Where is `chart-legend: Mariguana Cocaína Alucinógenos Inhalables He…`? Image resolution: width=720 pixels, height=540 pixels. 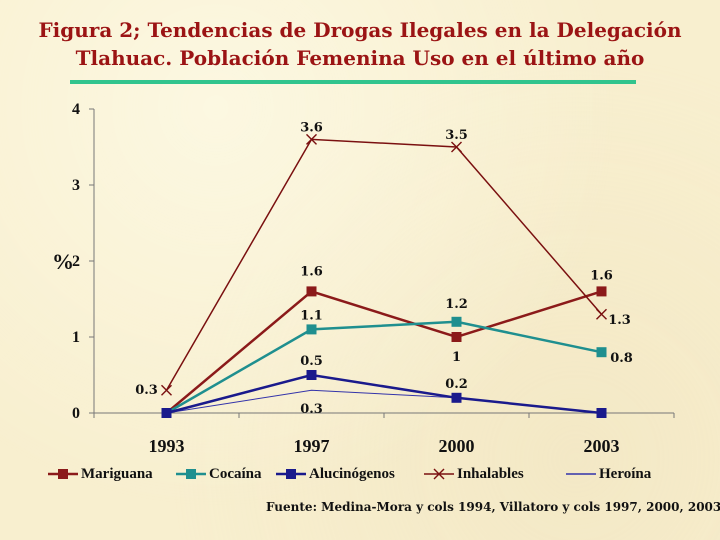
chart-legend: Mariguana Cocaína Alucinógenos Inhalables He… is located at coordinates (368, 474).